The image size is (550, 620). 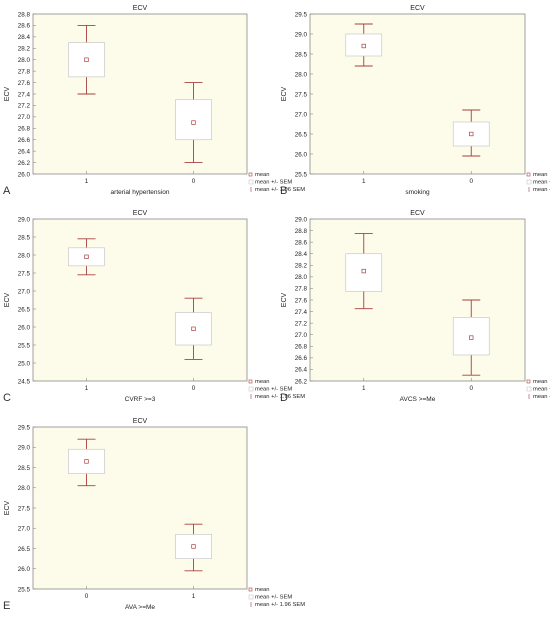 What do you see at coordinates (283, 191) in the screenshot?
I see `panel-letter: B` at bounding box center [283, 191].